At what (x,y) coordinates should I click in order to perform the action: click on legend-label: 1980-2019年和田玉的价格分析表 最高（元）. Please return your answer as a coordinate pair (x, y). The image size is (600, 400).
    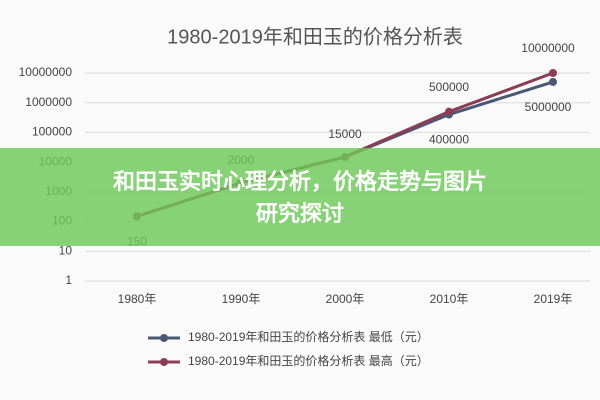
    Looking at the image, I should click on (308, 360).